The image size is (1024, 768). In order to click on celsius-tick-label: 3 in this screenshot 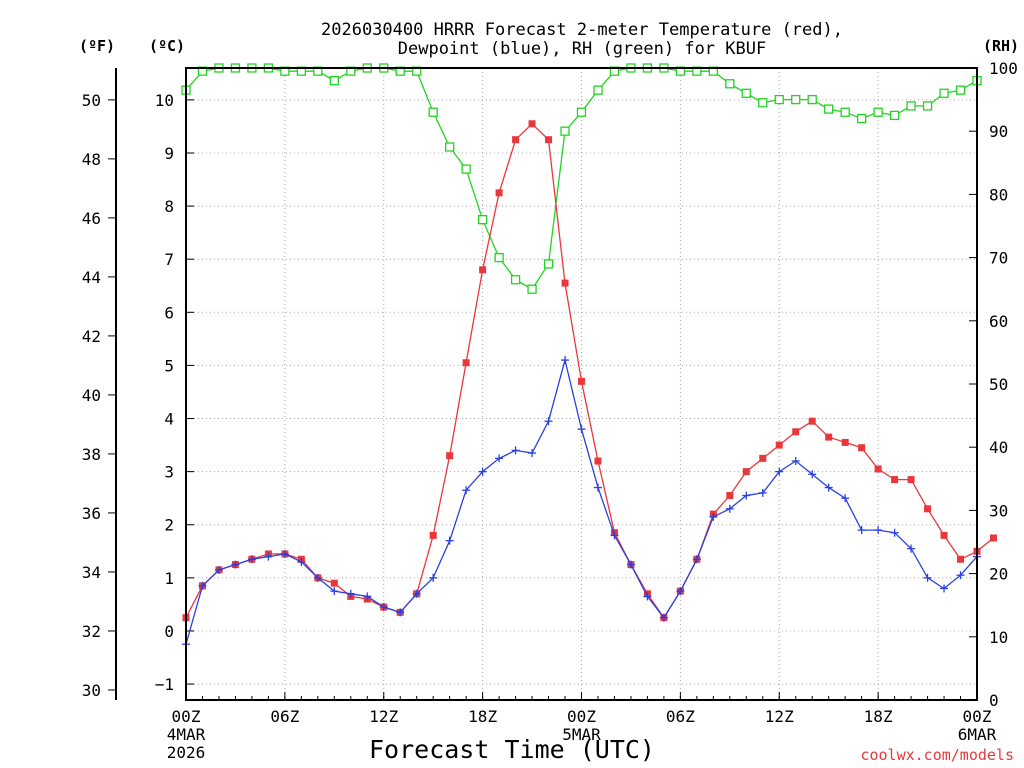, I will do `click(169, 472)`.